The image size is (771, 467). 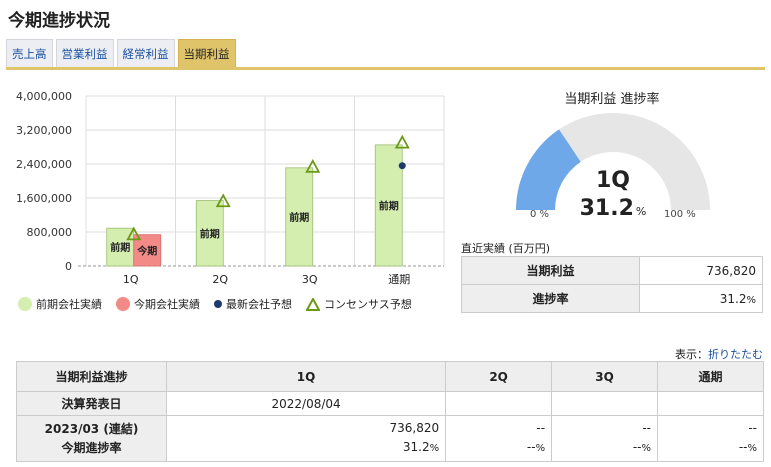 I want to click on gauge-percent: 31.2%, so click(x=613, y=208).